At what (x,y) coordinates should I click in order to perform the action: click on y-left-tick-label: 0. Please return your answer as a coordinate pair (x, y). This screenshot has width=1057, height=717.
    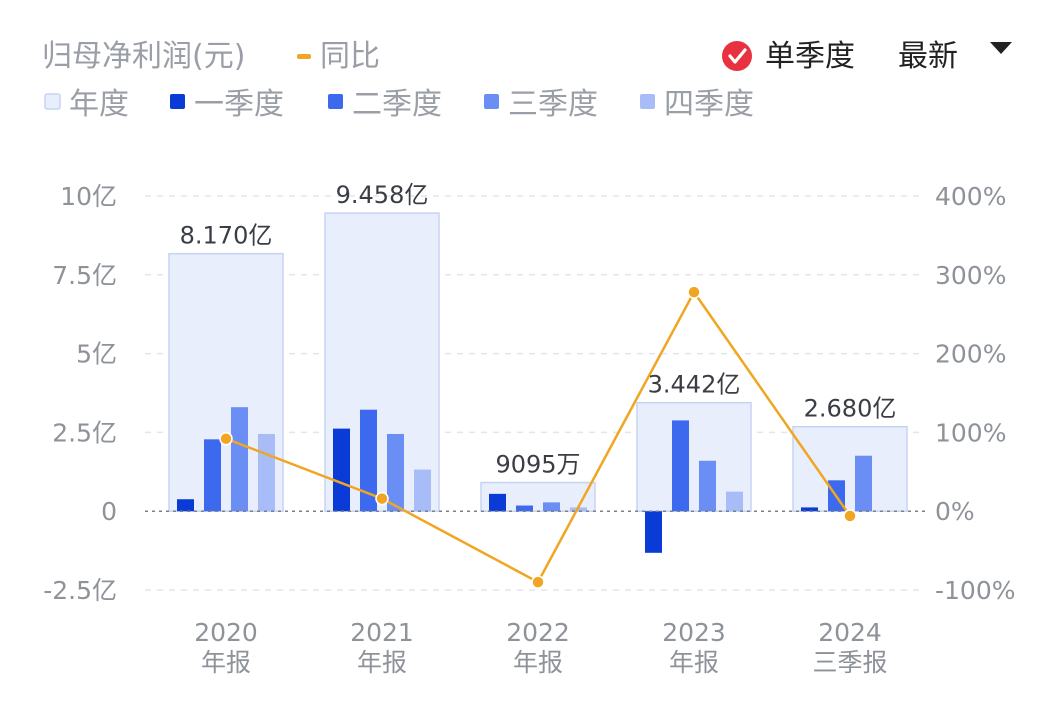
    Looking at the image, I should click on (109, 511).